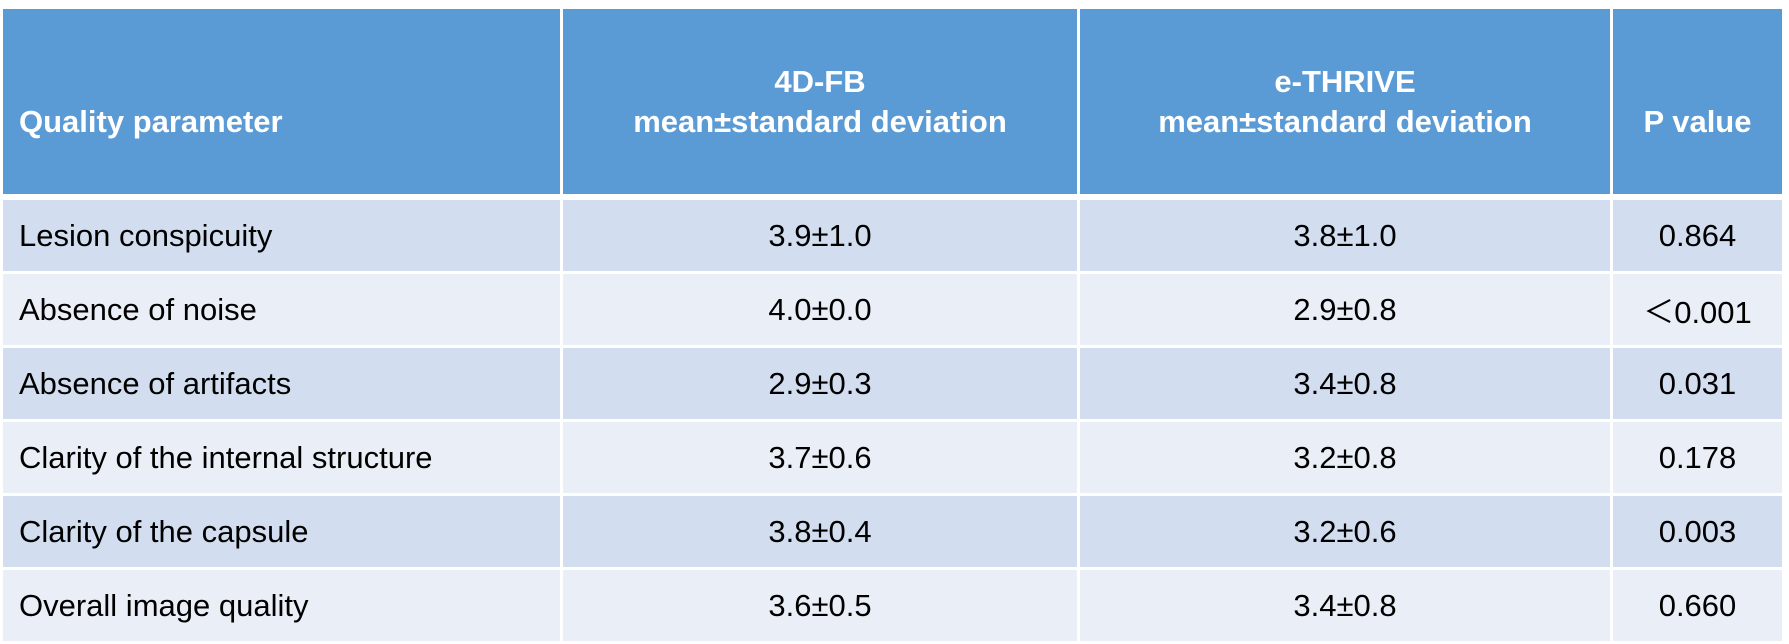 This screenshot has height=644, width=1789. I want to click on p-value-cell: 0.660, so click(1697, 605).